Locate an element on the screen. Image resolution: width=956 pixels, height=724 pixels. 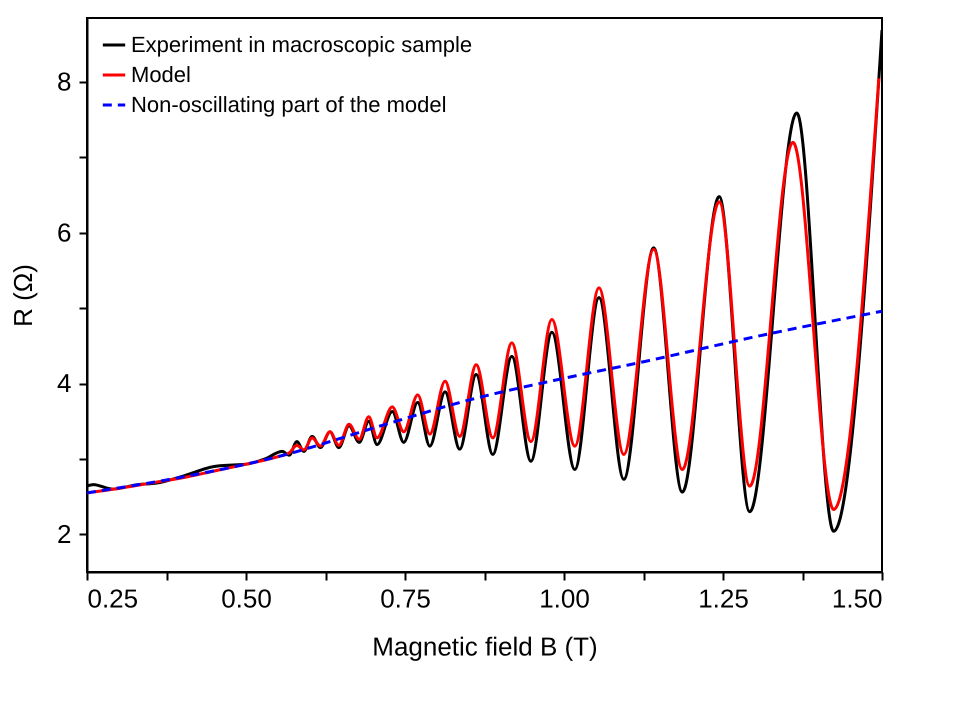
y-tick-label: 2 is located at coordinates (64, 533).